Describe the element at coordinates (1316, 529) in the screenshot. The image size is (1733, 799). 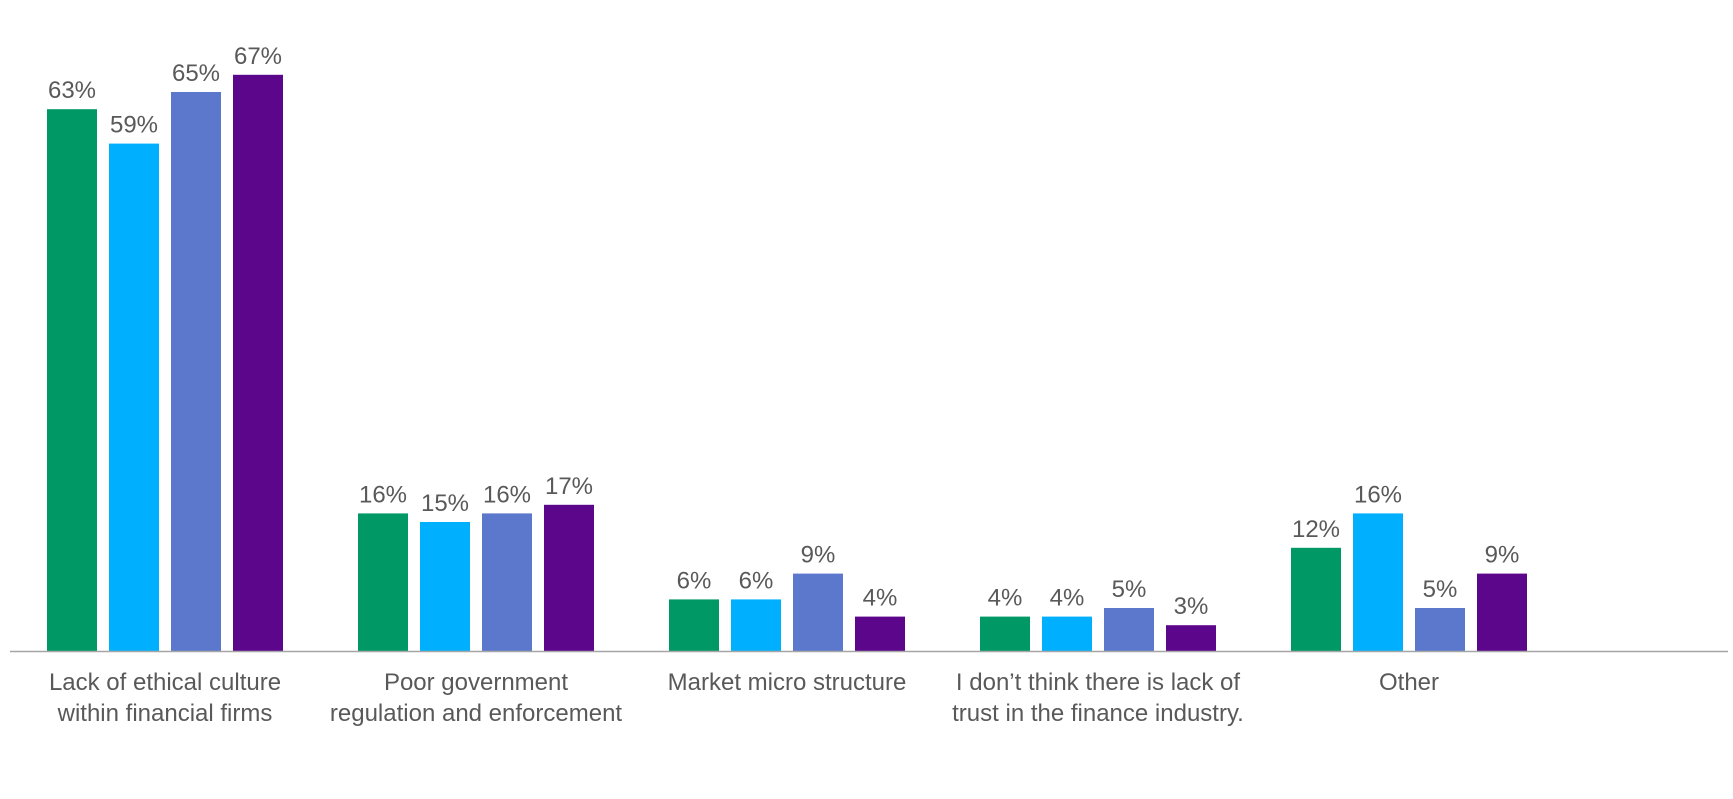
I see `data-label-5-series-1: 12%` at that location.